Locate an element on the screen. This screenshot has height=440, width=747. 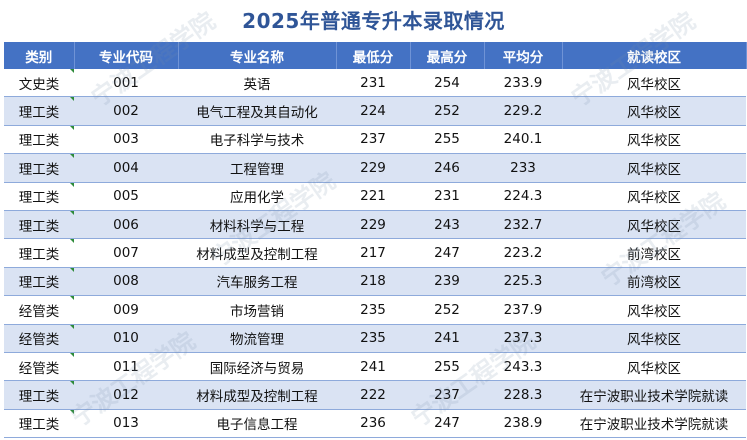
cell-major-code: 007 is located at coordinates (126, 253).